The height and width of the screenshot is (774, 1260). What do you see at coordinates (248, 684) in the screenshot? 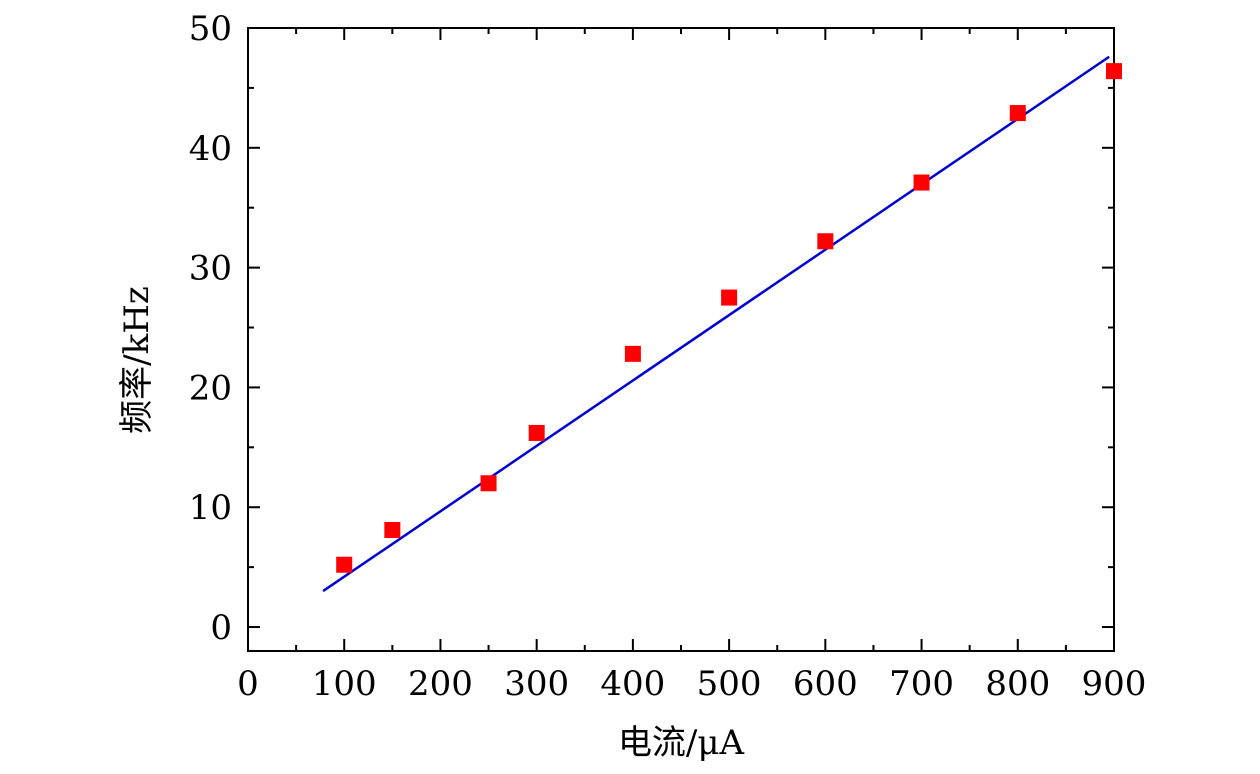
I see `x-tick-label: 0` at bounding box center [248, 684].